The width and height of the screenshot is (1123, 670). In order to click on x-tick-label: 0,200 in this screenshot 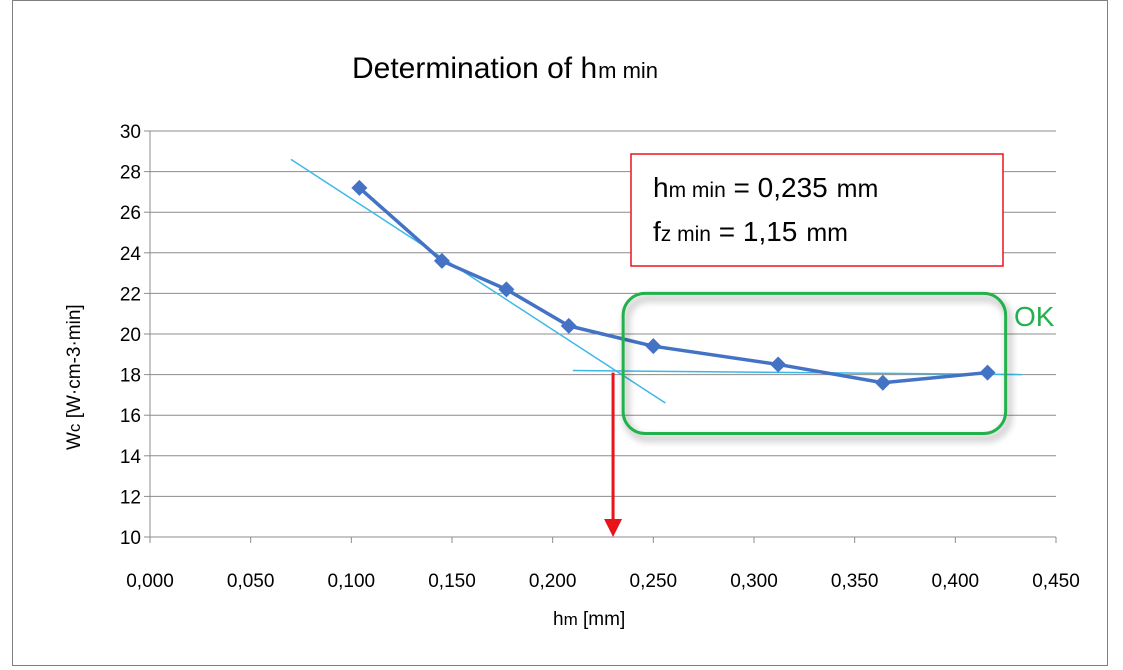, I will do `click(553, 581)`.